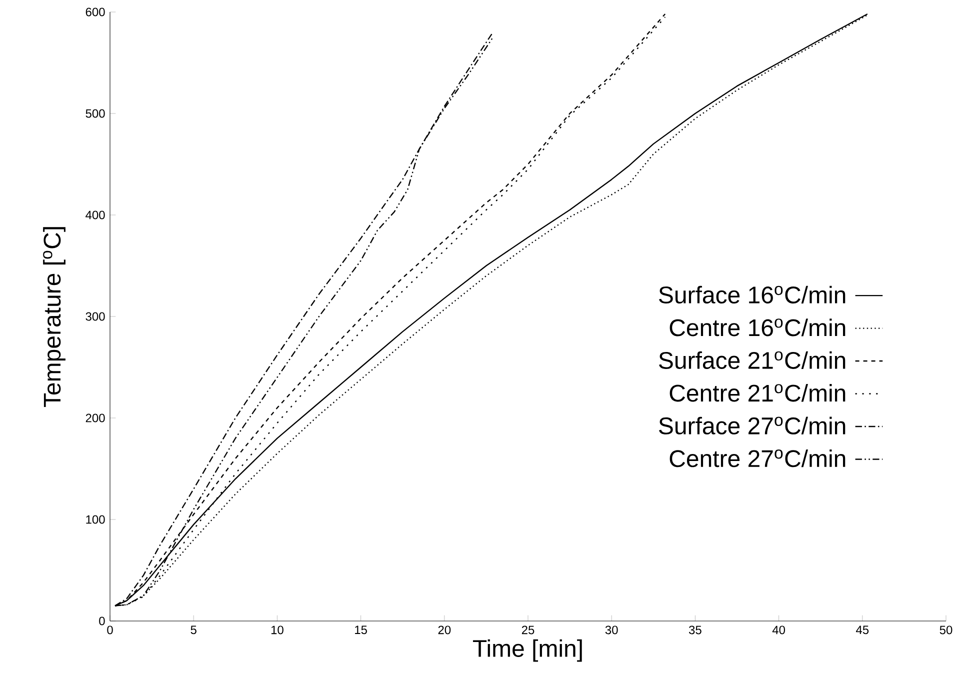  I want to click on x-tick-label: 5, so click(193, 630).